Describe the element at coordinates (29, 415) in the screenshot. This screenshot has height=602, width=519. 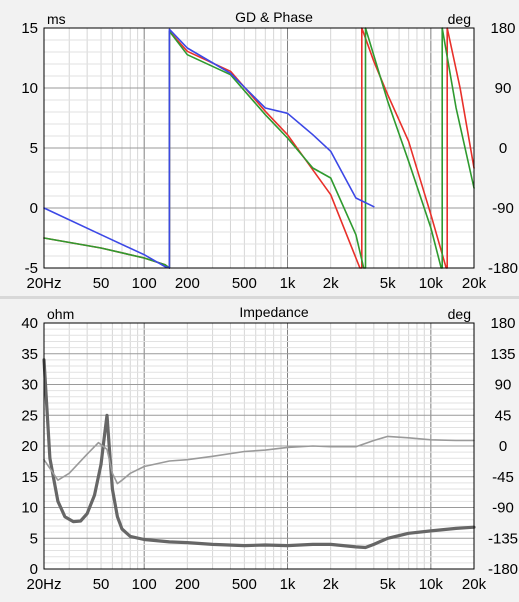
I see `left-tick-label: 25` at that location.